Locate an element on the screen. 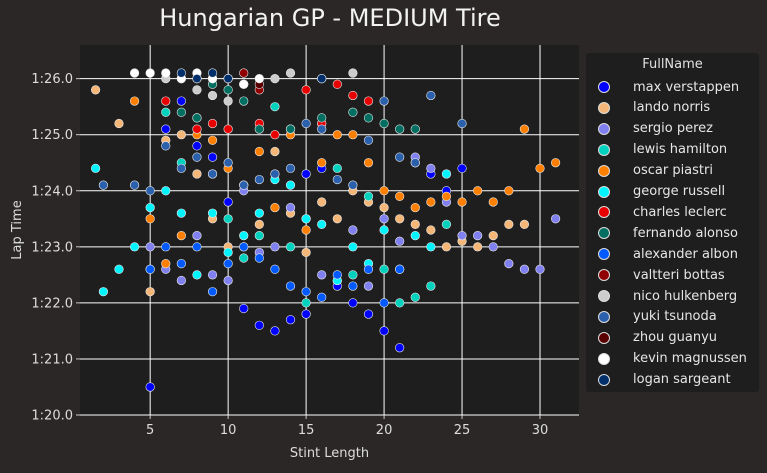 This screenshot has height=473, width=767. legend-item: fernando alonso is located at coordinates (668, 233).